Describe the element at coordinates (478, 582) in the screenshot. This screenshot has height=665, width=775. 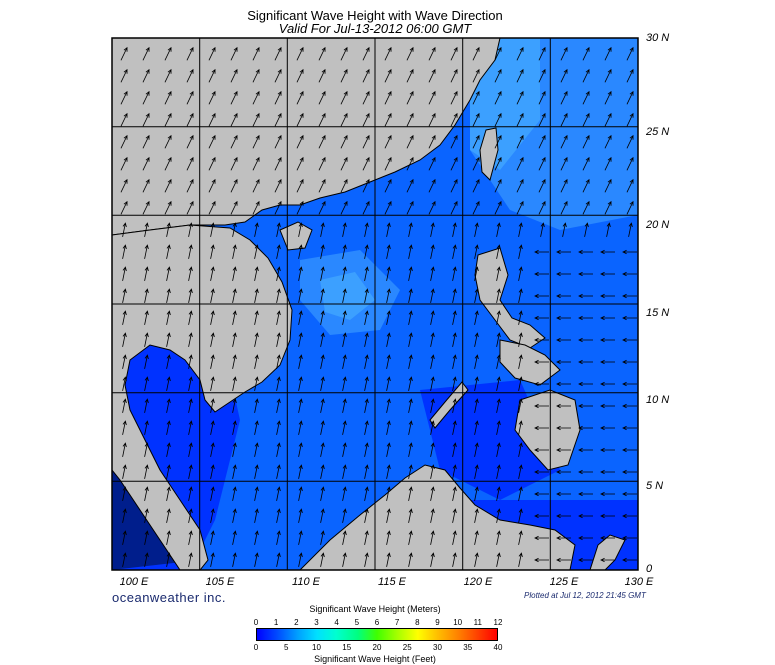
I see `lon-label-120e: 120 E` at that location.